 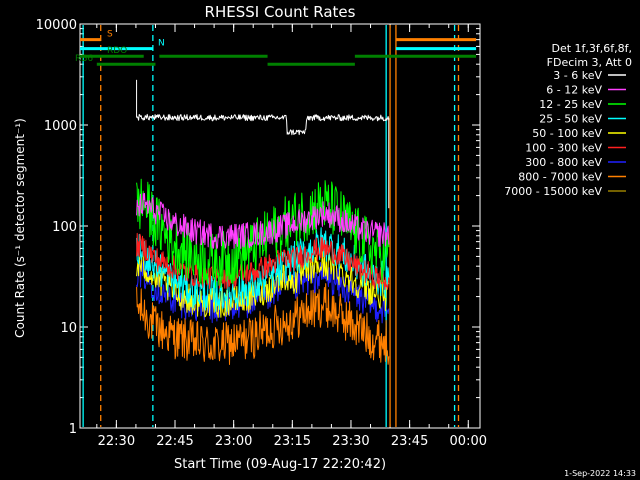 I want to click on legend-entry-label: 3 - 6 keV, so click(x=577, y=75).